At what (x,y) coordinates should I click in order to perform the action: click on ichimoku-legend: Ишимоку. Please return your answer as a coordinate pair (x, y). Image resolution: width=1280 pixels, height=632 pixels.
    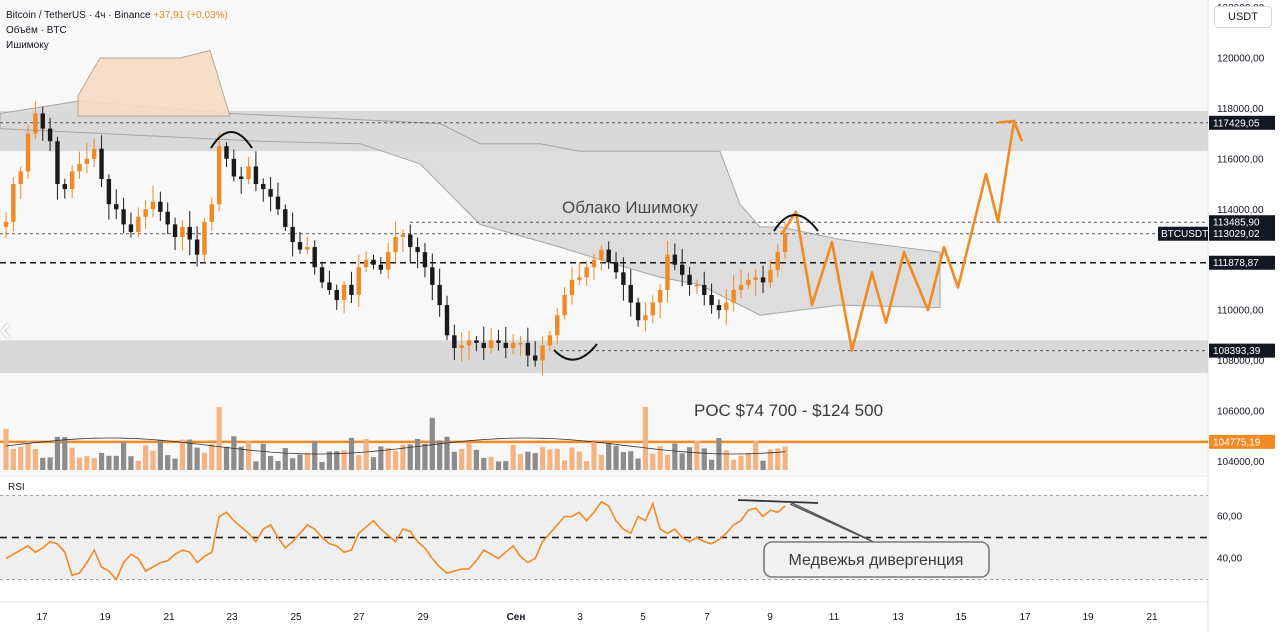
    Looking at the image, I should click on (27, 45).